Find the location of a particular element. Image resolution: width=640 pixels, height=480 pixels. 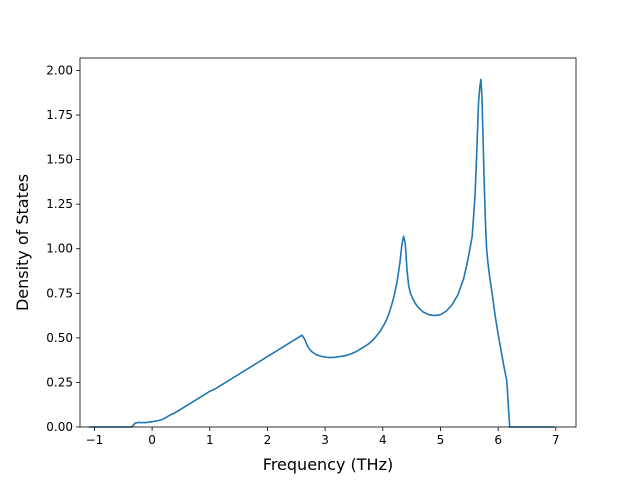

y-tick-label: 1.50 is located at coordinates (59, 160).